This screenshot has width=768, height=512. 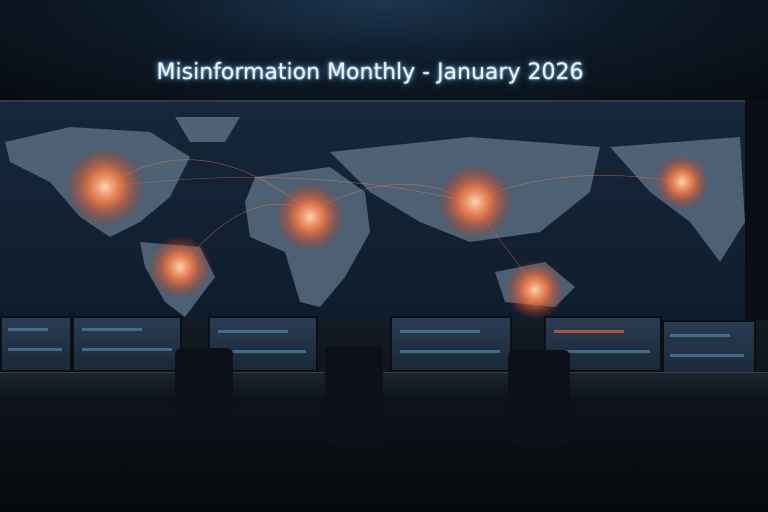 What do you see at coordinates (370, 72) in the screenshot?
I see `page-title: Misinformation Monthly - January 2026` at bounding box center [370, 72].